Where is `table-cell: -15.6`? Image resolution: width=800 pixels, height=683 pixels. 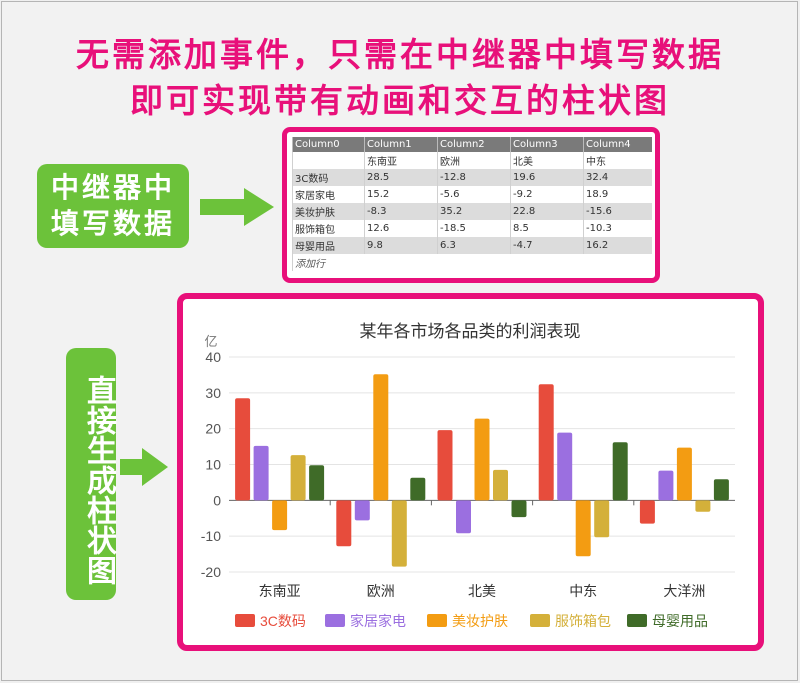 table-cell: -15.6 is located at coordinates (617, 211).